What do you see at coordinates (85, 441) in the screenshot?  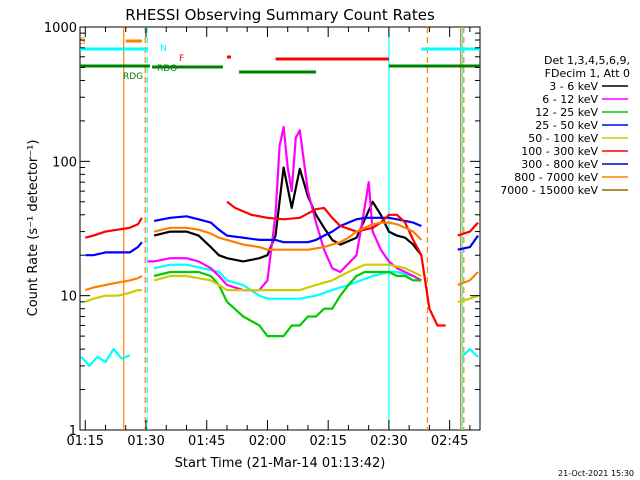 I see `x-tick-label: 01:15` at bounding box center [85, 441].